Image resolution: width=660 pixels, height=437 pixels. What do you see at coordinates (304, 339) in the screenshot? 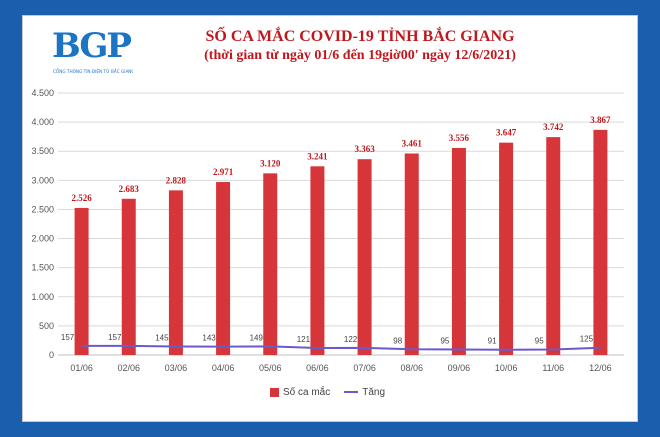
I see `line-data-label: 121` at bounding box center [304, 339].